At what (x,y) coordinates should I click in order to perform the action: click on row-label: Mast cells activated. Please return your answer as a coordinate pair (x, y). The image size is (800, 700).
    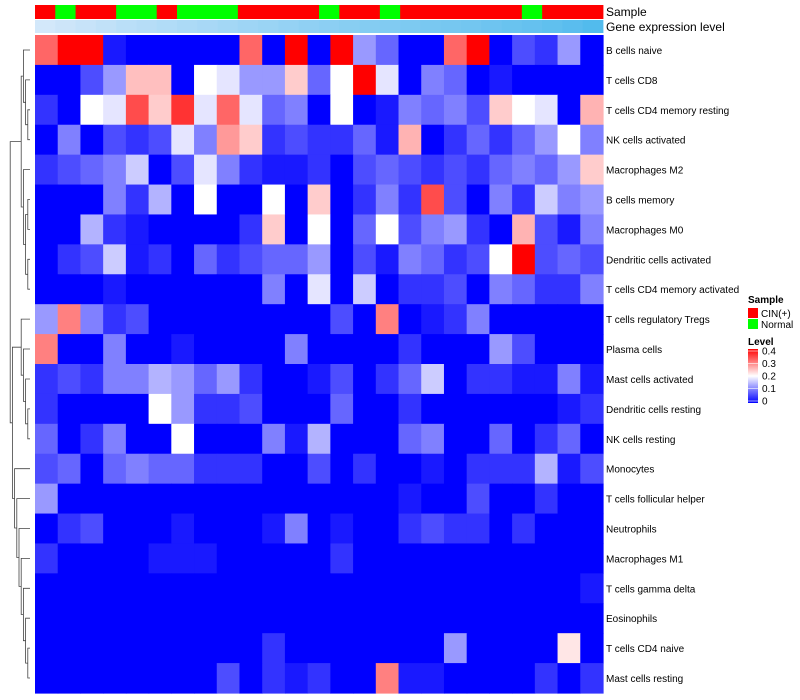
    Looking at the image, I should click on (649, 380).